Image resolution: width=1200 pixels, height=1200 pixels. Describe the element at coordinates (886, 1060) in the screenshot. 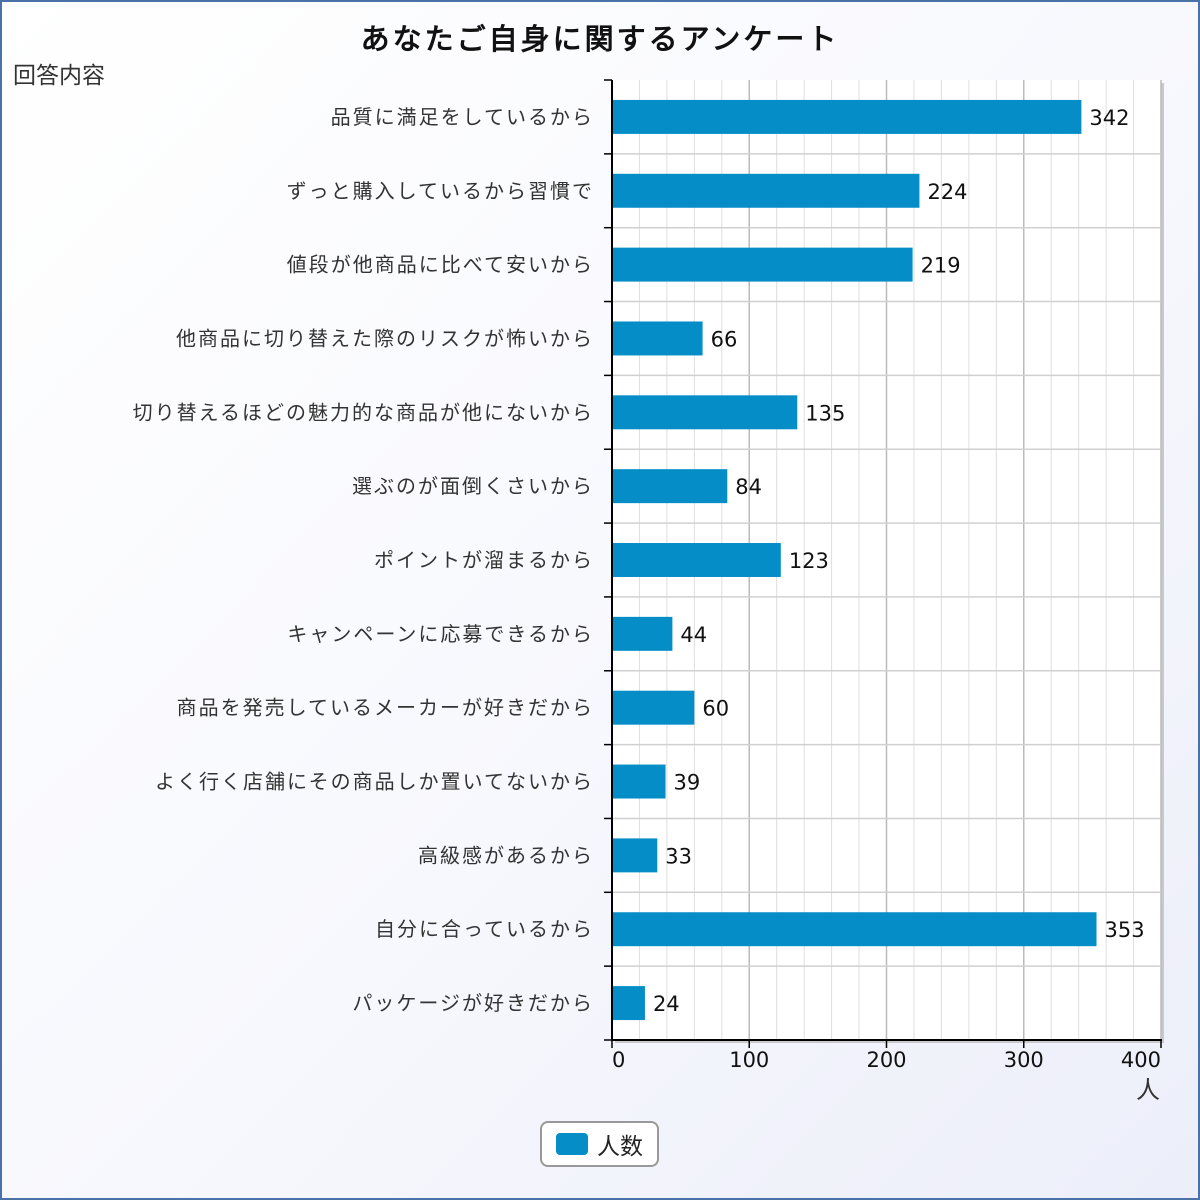

I see `x-tick-label: 200` at that location.